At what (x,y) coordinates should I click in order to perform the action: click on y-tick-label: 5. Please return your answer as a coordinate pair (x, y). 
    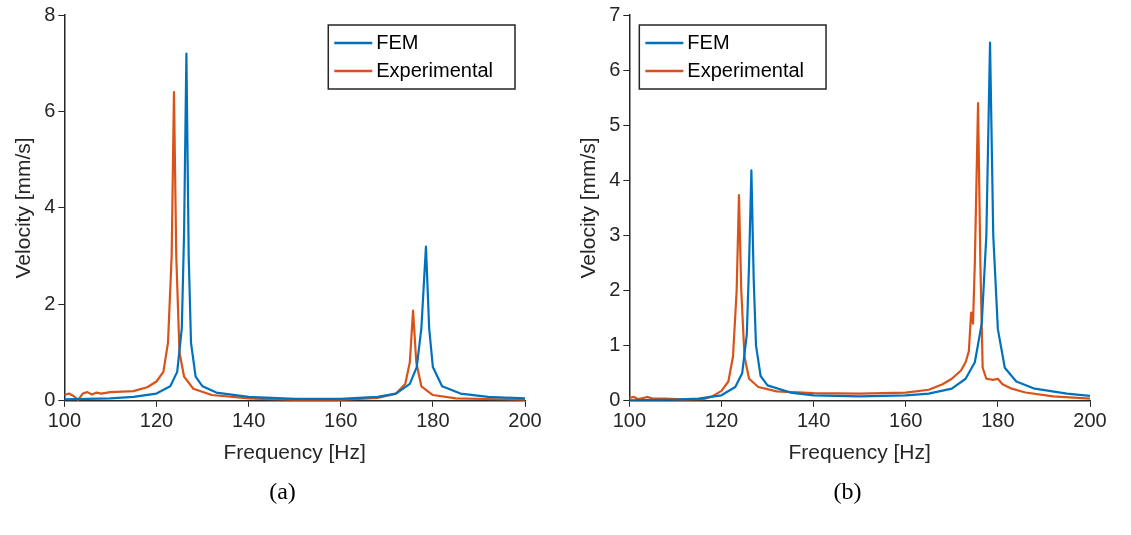
    Looking at the image, I should click on (615, 123).